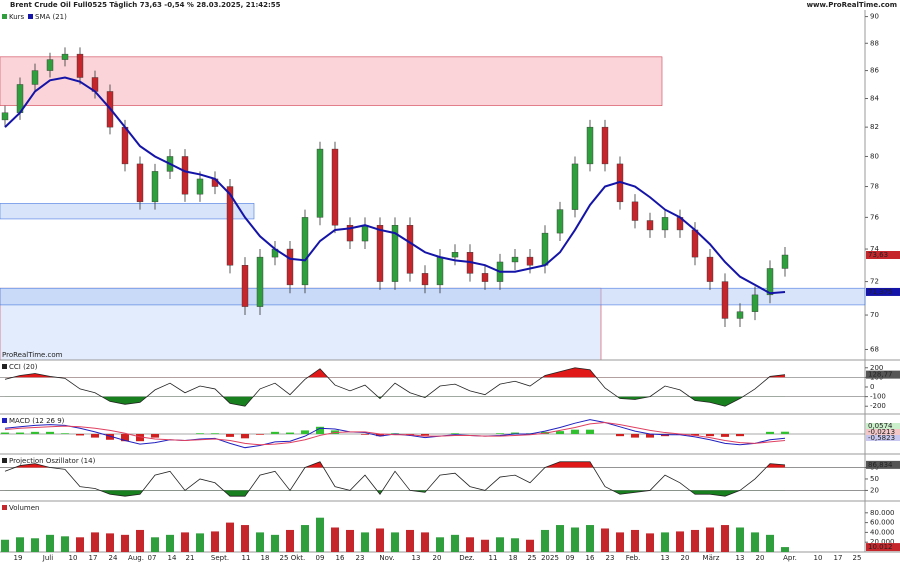 This screenshot has width=900, height=563. Describe the element at coordinates (51, 17) in the screenshot. I see `legend-entry: SMA (21)` at that location.